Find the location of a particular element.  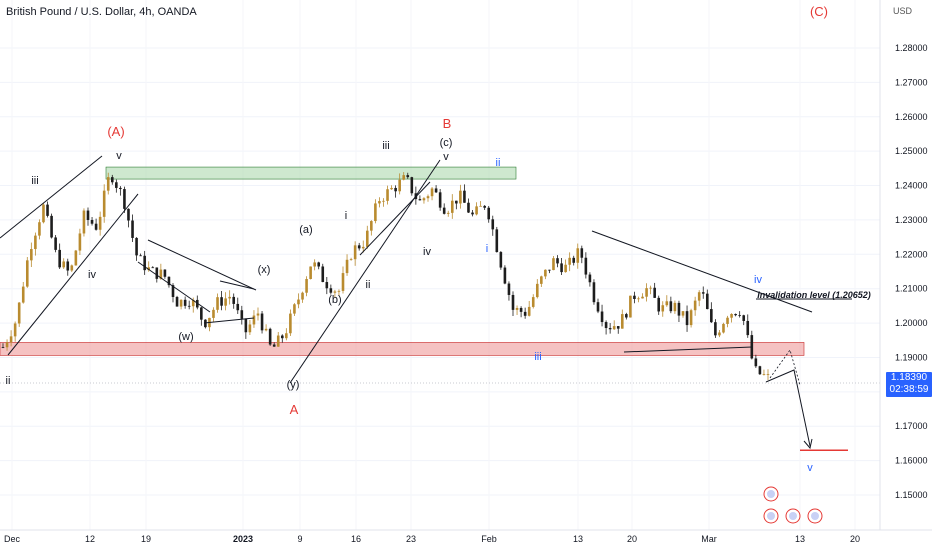

wave-label-black: iii is located at coordinates (385, 146).